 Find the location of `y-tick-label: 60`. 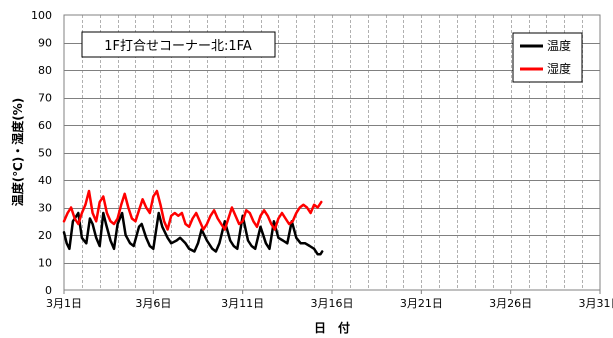

y-tick-label: 60 is located at coordinates (45, 125).